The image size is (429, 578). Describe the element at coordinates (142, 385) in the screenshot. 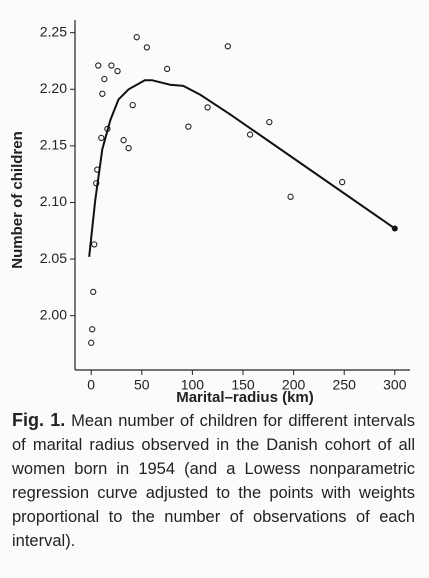

I see `x-tick-label: 50` at that location.